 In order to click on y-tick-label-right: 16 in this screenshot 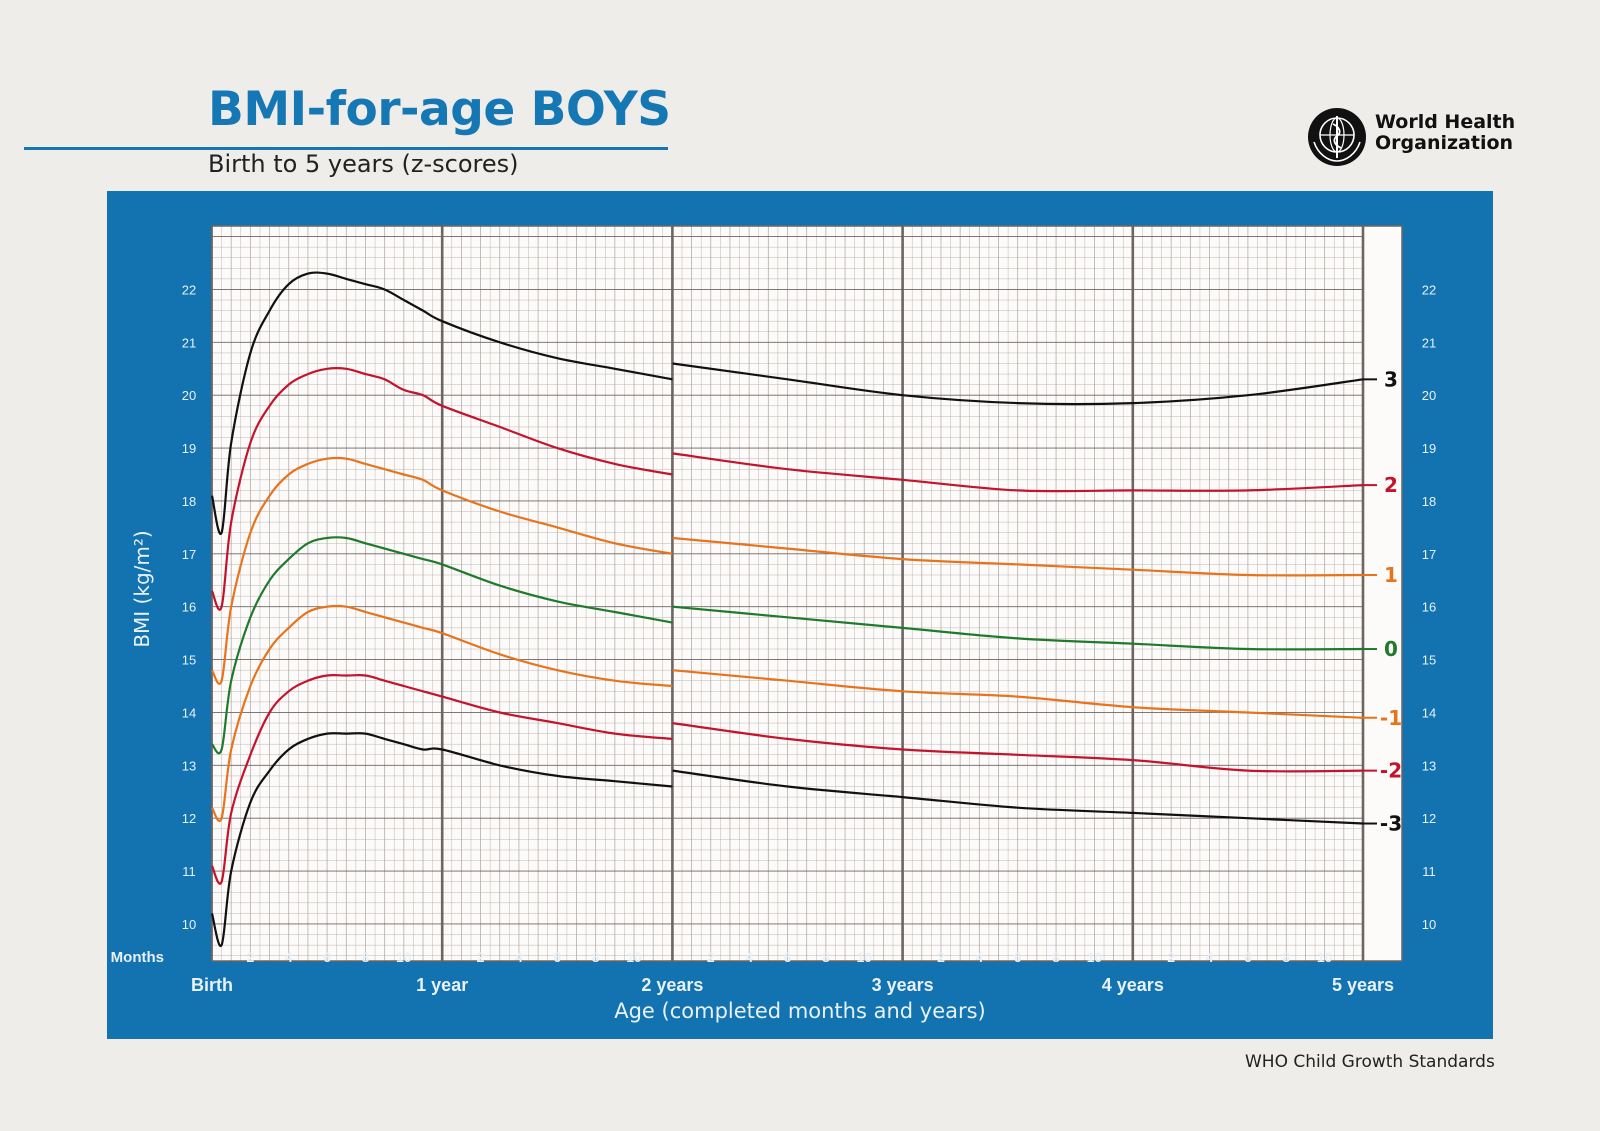, I will do `click(1429, 607)`.